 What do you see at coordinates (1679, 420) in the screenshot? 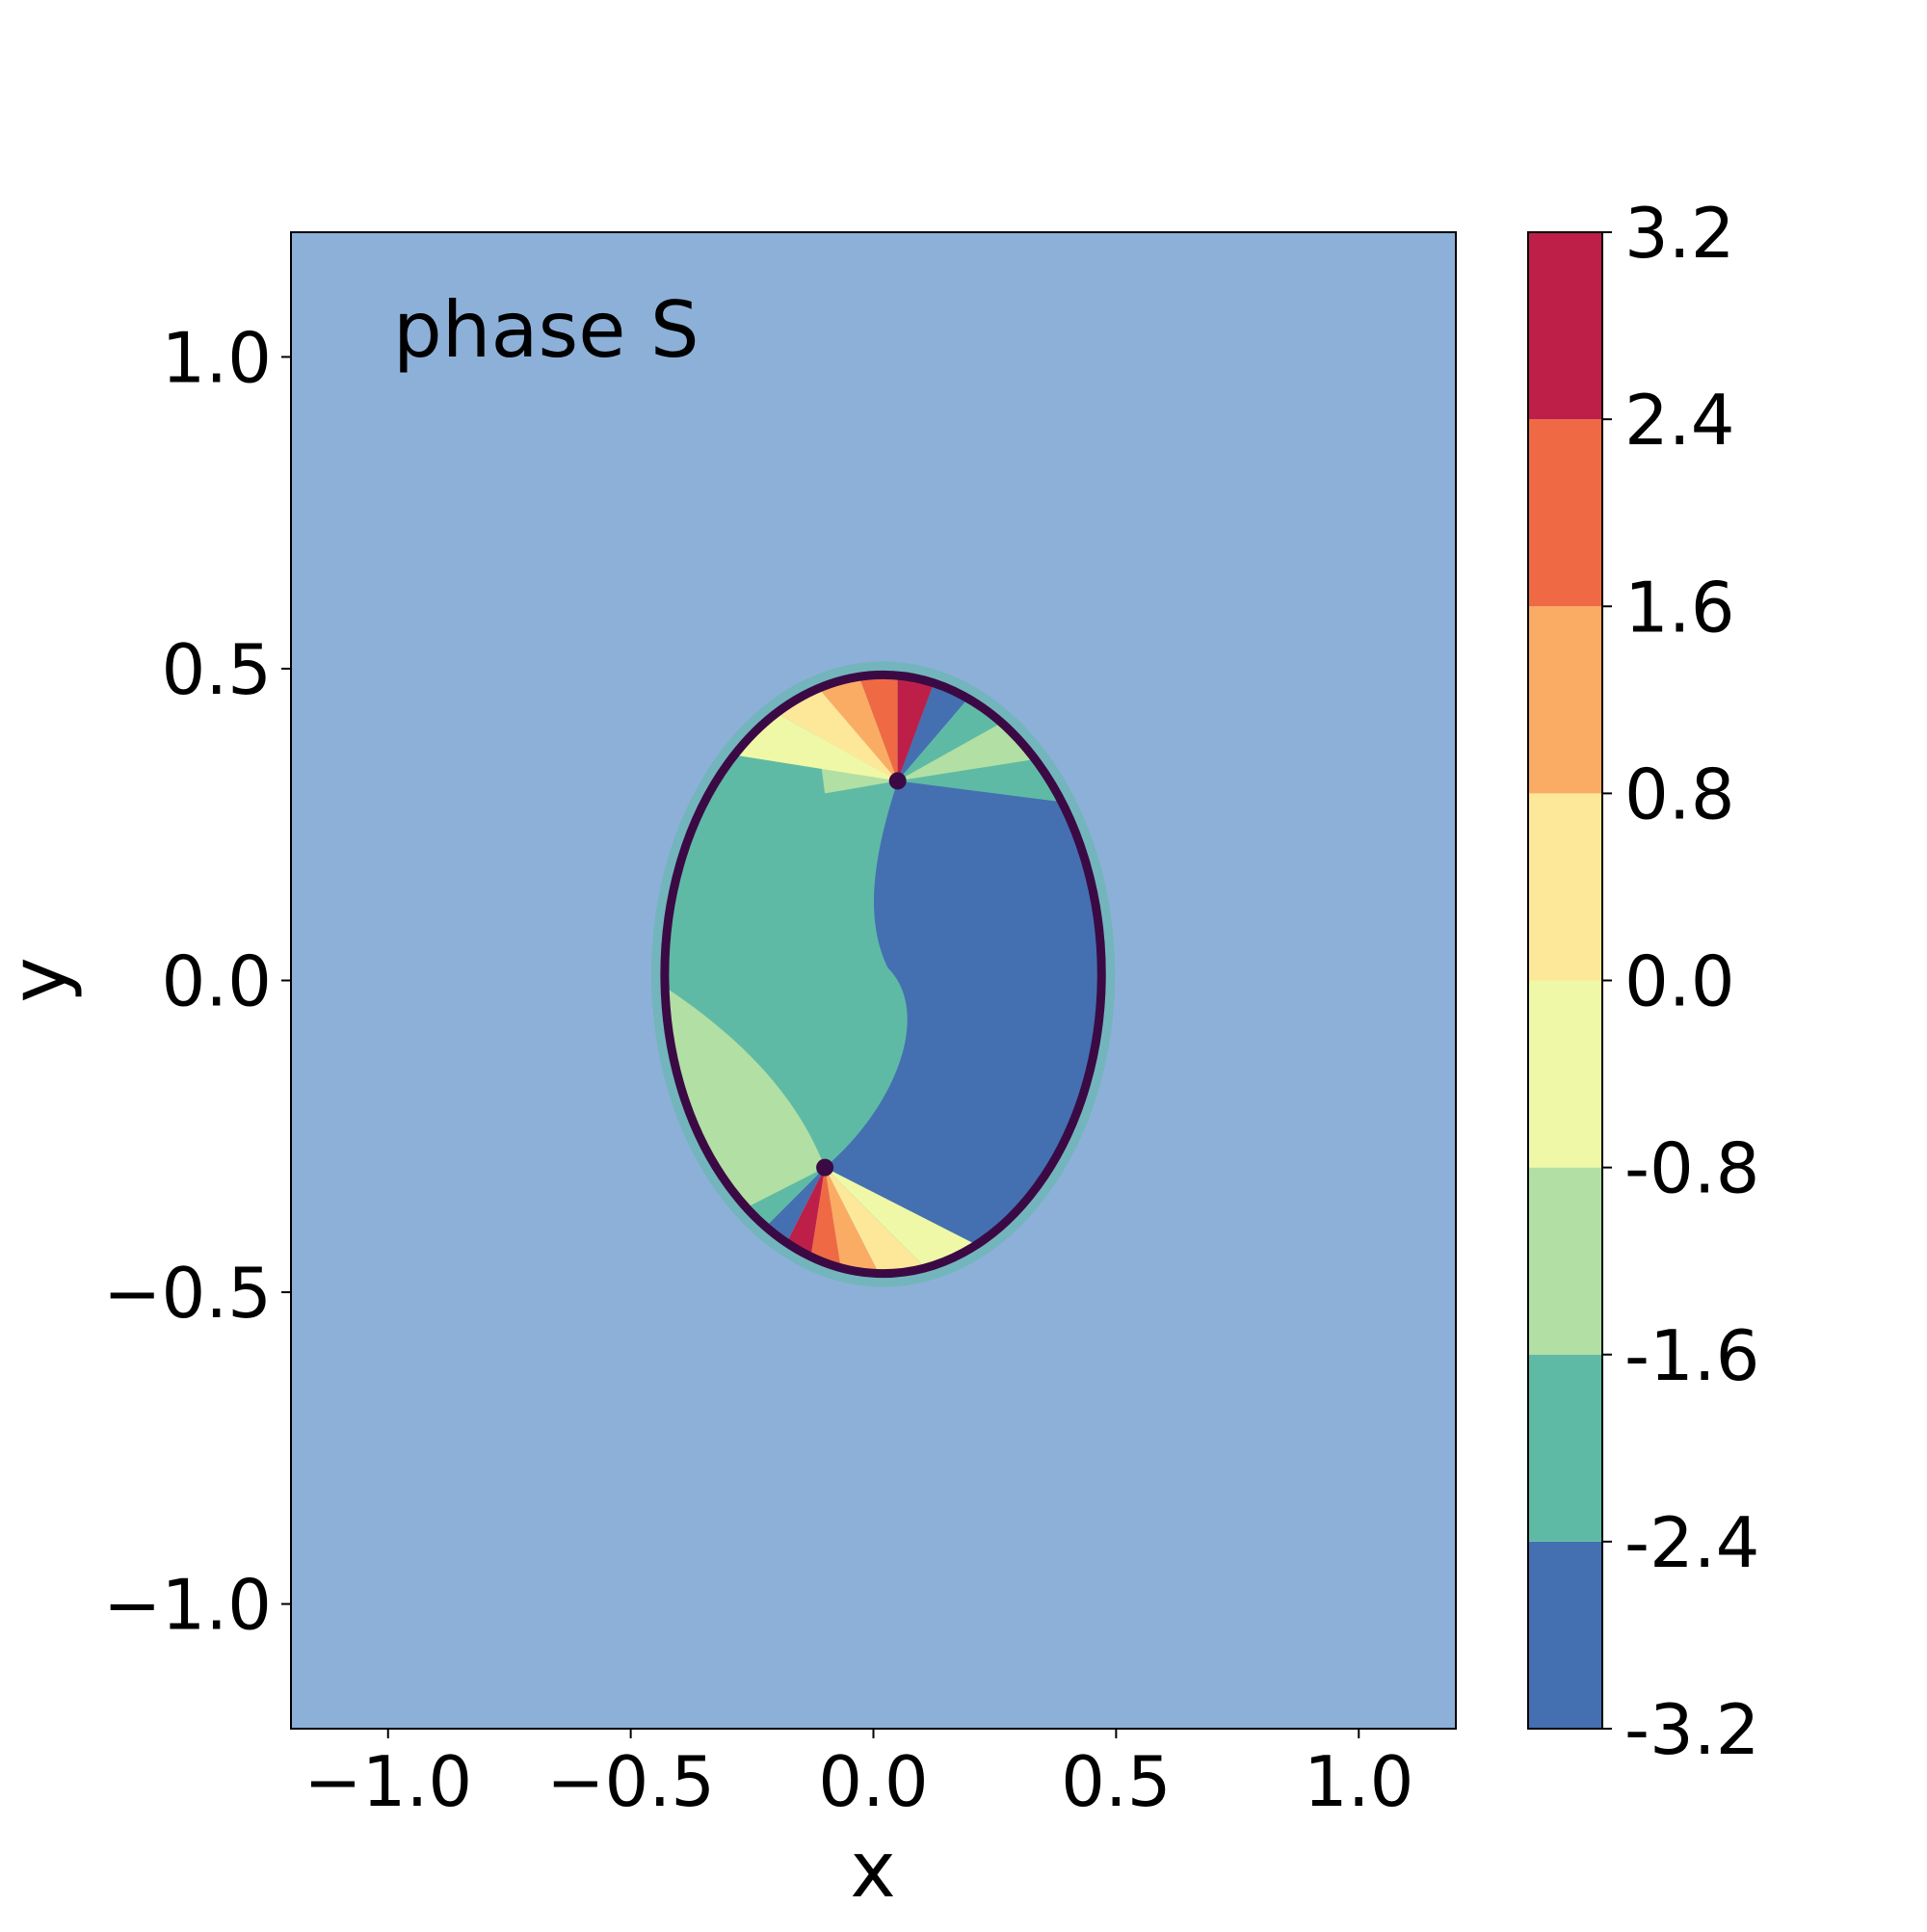
I see `colorbar-tick-label: 2.4` at bounding box center [1679, 420].